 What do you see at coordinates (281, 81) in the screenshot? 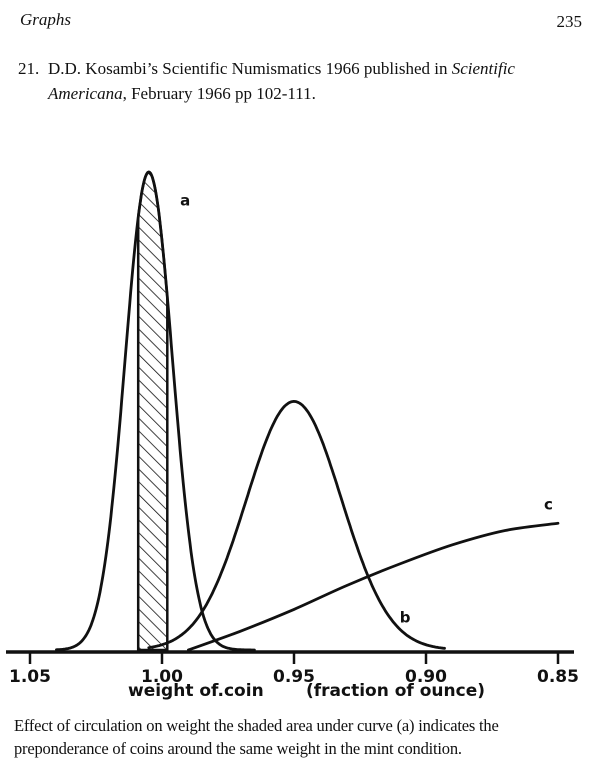
I see `reference-journal: Scientific Americana` at bounding box center [281, 81].